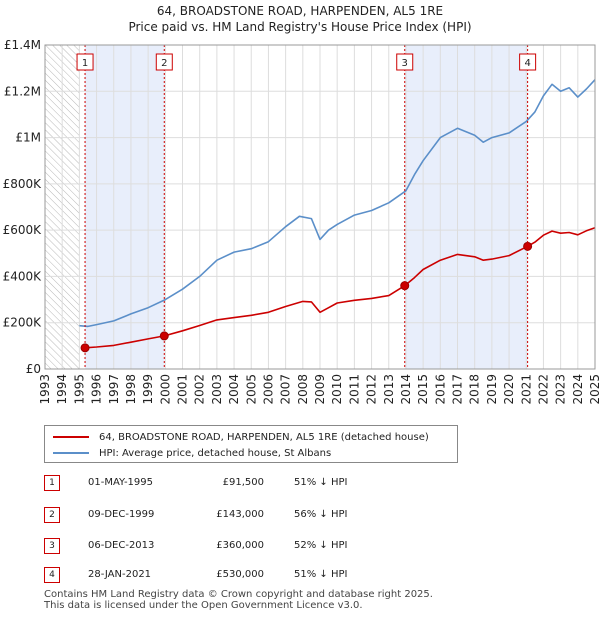 This screenshot has height=620, width=600. Describe the element at coordinates (114, 389) in the screenshot. I see `x-tick-label: 1997` at that location.